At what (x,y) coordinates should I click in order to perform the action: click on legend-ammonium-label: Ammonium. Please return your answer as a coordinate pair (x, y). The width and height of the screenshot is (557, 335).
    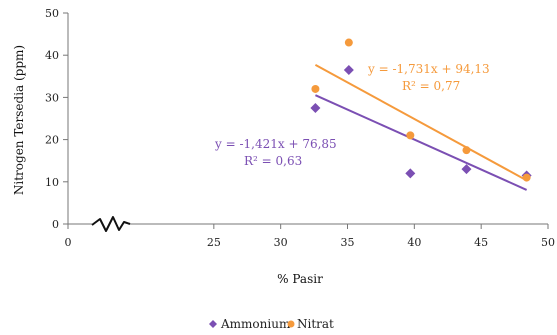
    Looking at the image, I should click on (255, 324).